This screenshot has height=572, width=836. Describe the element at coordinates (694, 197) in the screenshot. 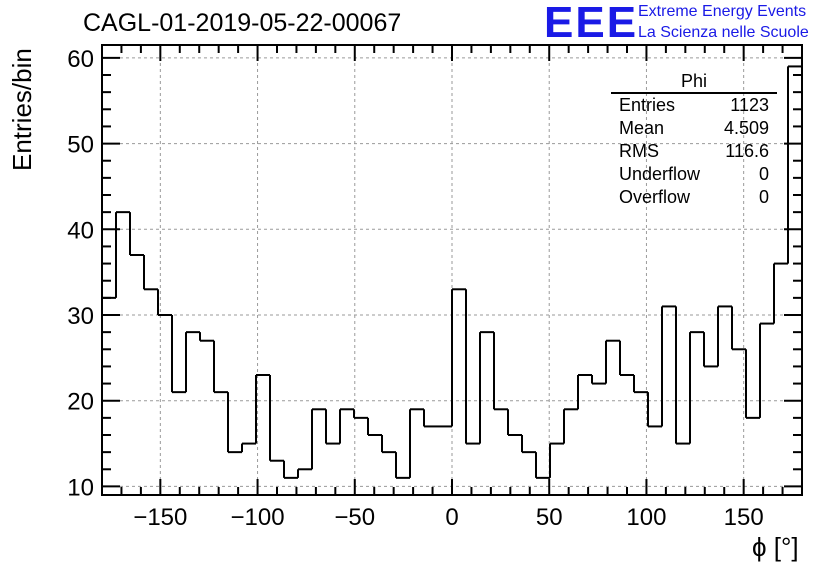

I see `stats-row-overflow: Overflow 0` at that location.